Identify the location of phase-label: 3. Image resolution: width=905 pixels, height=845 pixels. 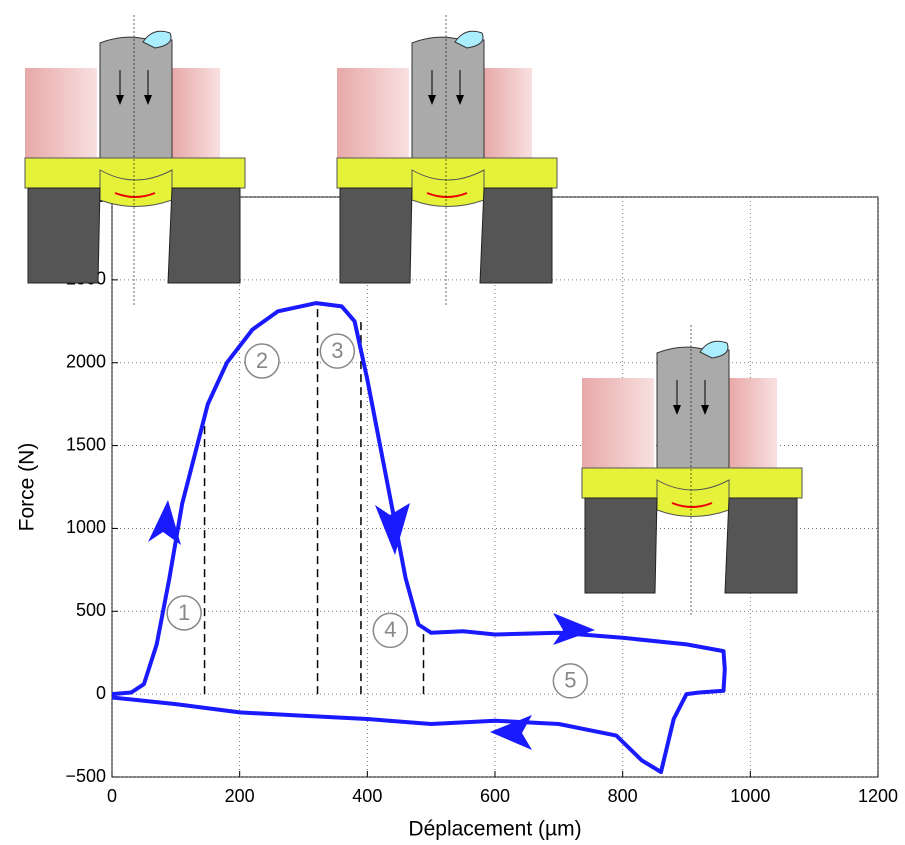
(337, 350).